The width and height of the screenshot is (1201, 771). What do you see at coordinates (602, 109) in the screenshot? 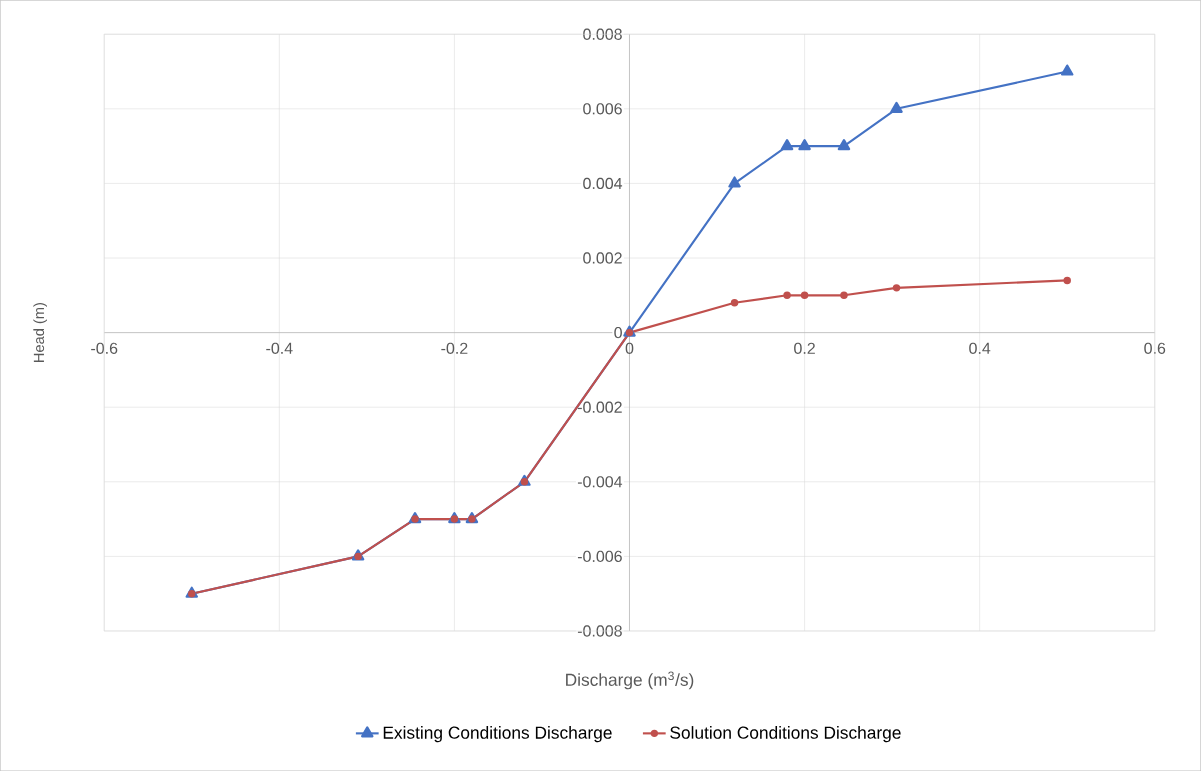
I see `y-tick-label: 0.006` at bounding box center [602, 109].